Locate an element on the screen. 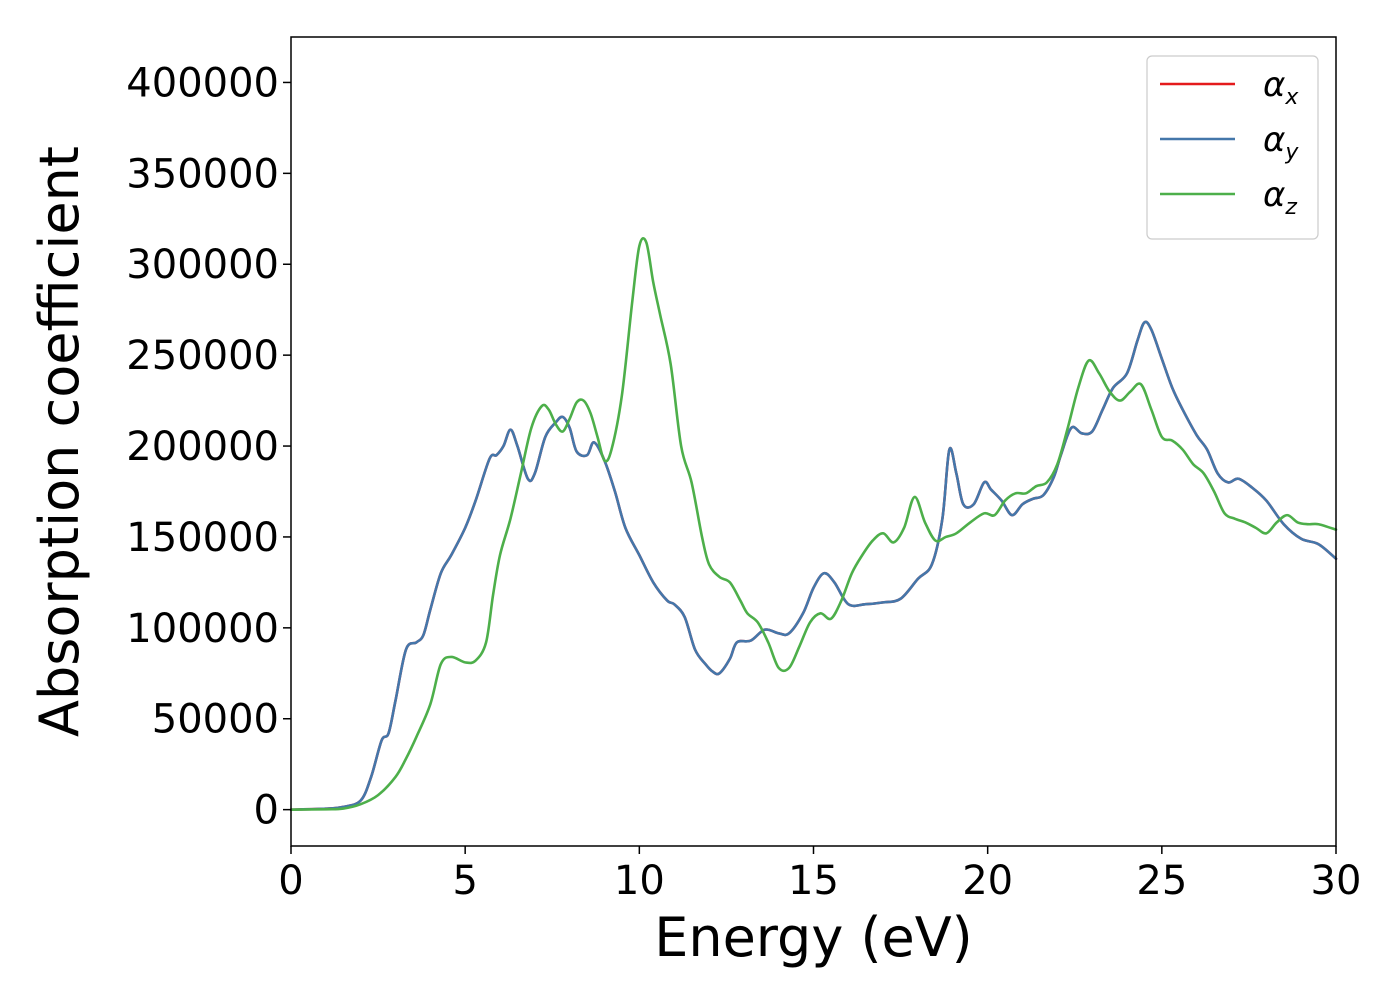 The image size is (1400, 1000). x-tick-label: 0 is located at coordinates (290, 881).